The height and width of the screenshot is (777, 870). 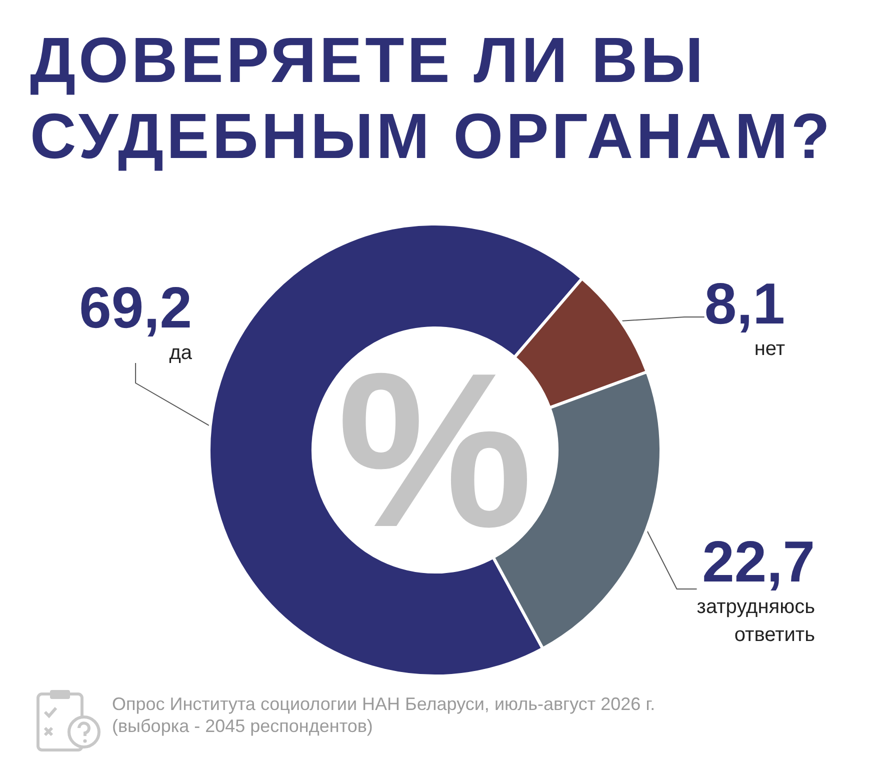 What do you see at coordinates (769, 349) in the screenshot?
I see `slice-label: нет` at bounding box center [769, 349].